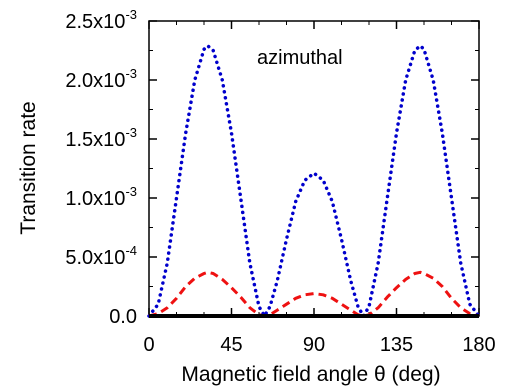  What do you see at coordinates (300, 58) in the screenshot?
I see `annotation-azimuthal: azimuthal` at bounding box center [300, 58].